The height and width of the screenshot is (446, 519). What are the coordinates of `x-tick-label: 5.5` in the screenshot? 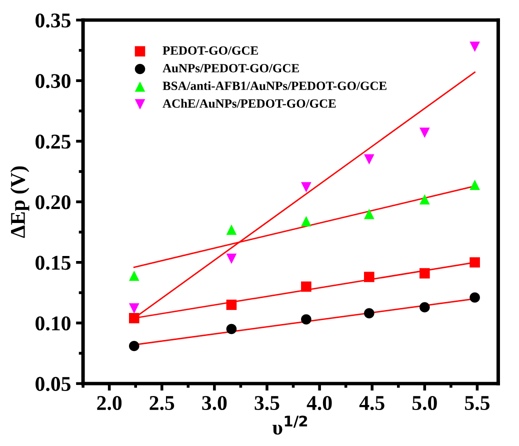 It's located at (477, 403).